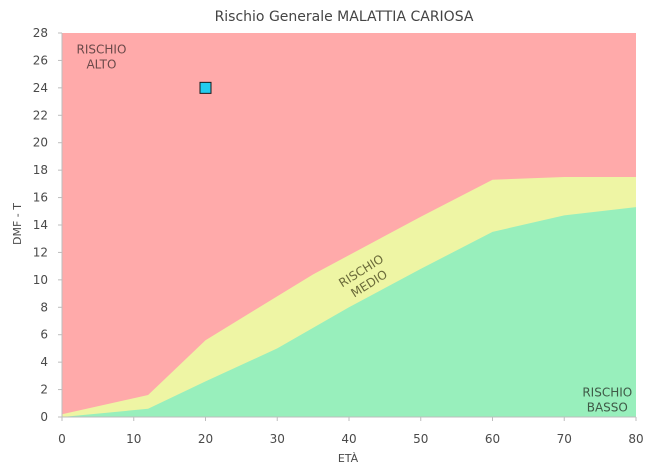  Describe the element at coordinates (44, 390) in the screenshot. I see `y-tick-label: 2` at that location.